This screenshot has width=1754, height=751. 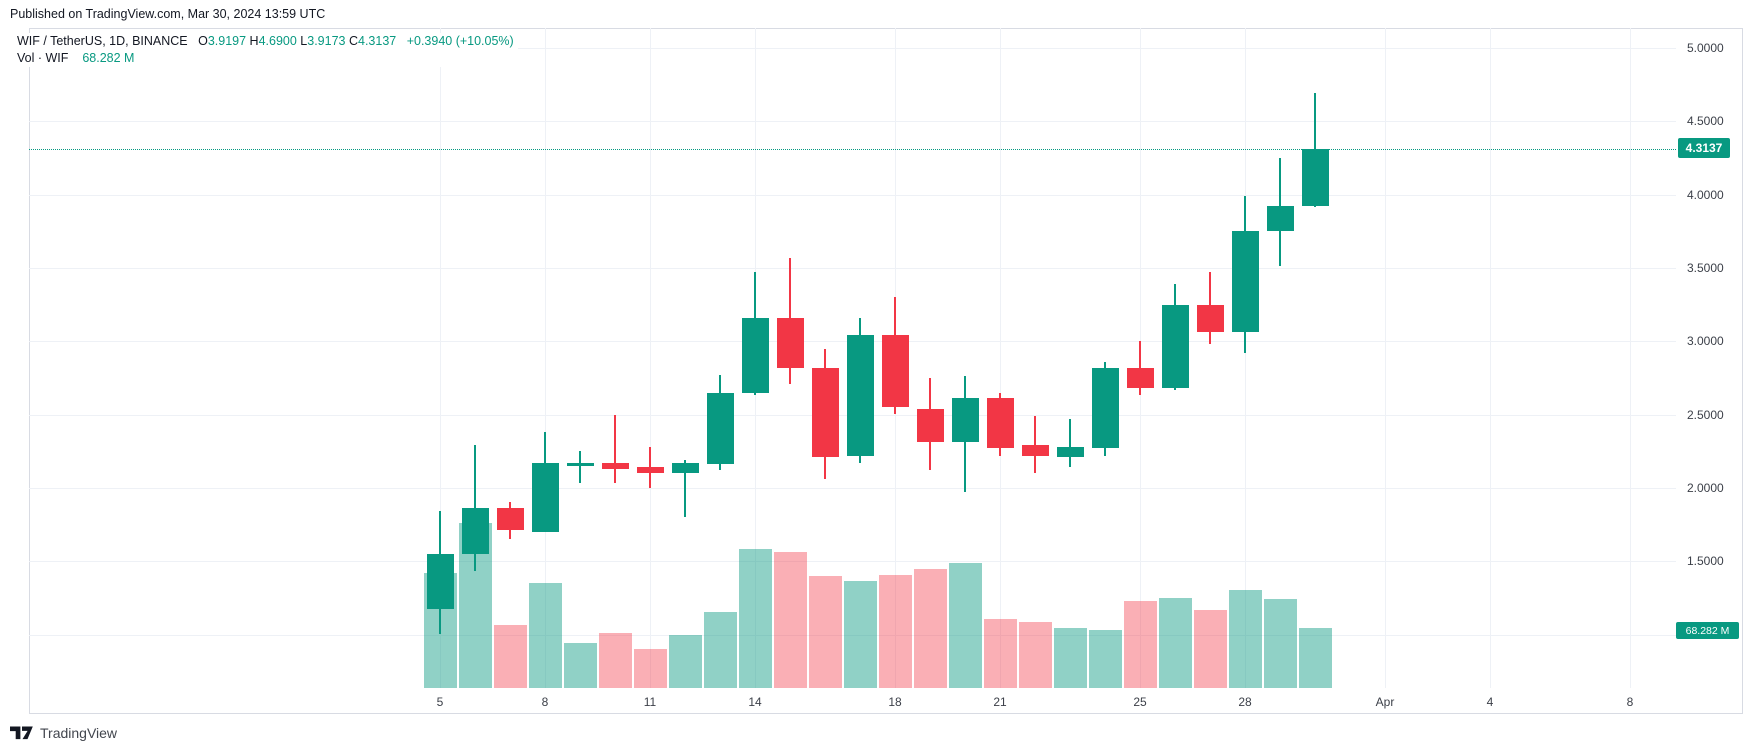 What do you see at coordinates (21, 733) in the screenshot?
I see `tradingview-logo-icon` at bounding box center [21, 733].